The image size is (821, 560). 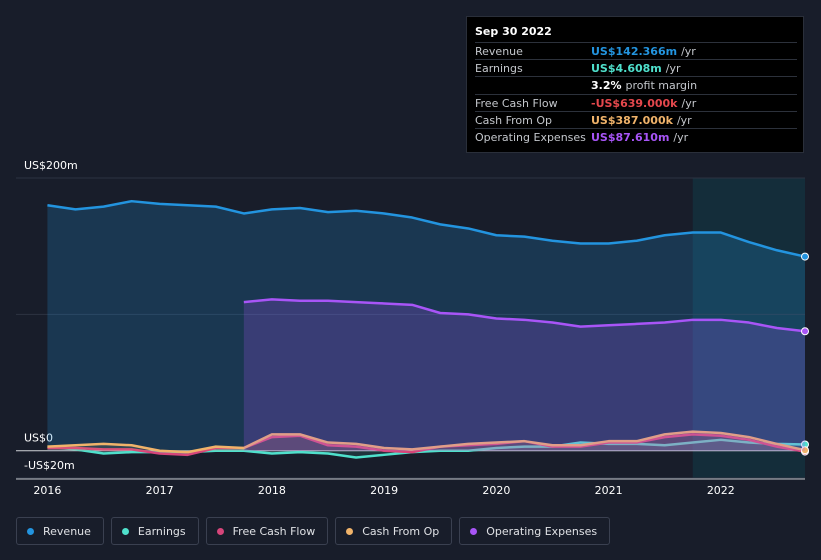 I want to click on legend-item: Earnings, so click(x=154, y=531).